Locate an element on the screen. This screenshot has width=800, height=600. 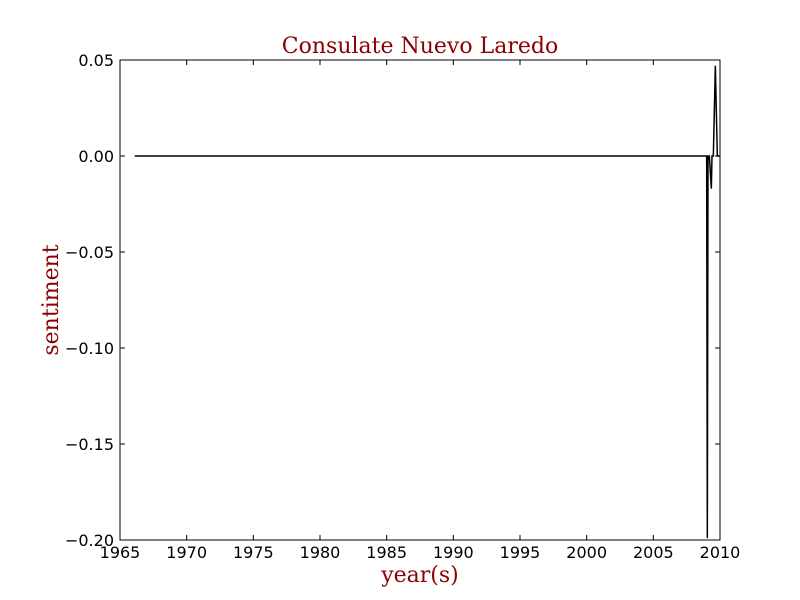
x-tick-label: 2000 is located at coordinates (586, 552).